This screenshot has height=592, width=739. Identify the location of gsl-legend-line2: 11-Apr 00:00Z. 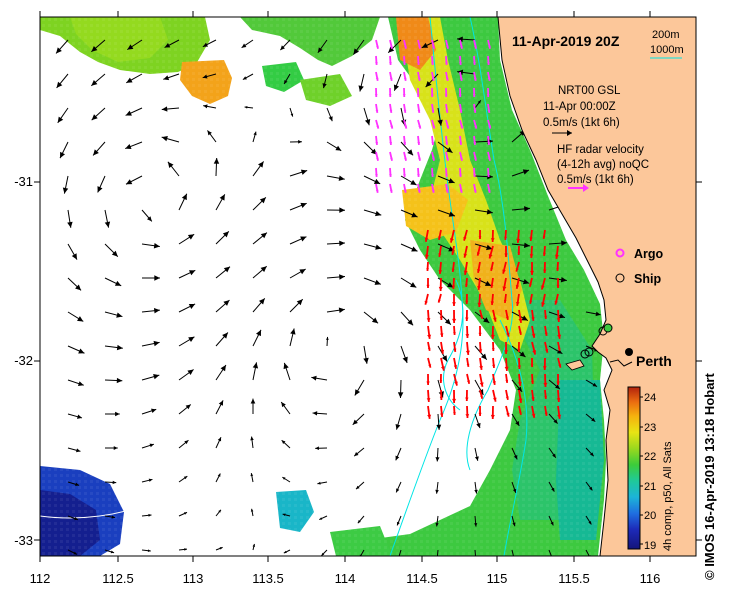
(579, 107).